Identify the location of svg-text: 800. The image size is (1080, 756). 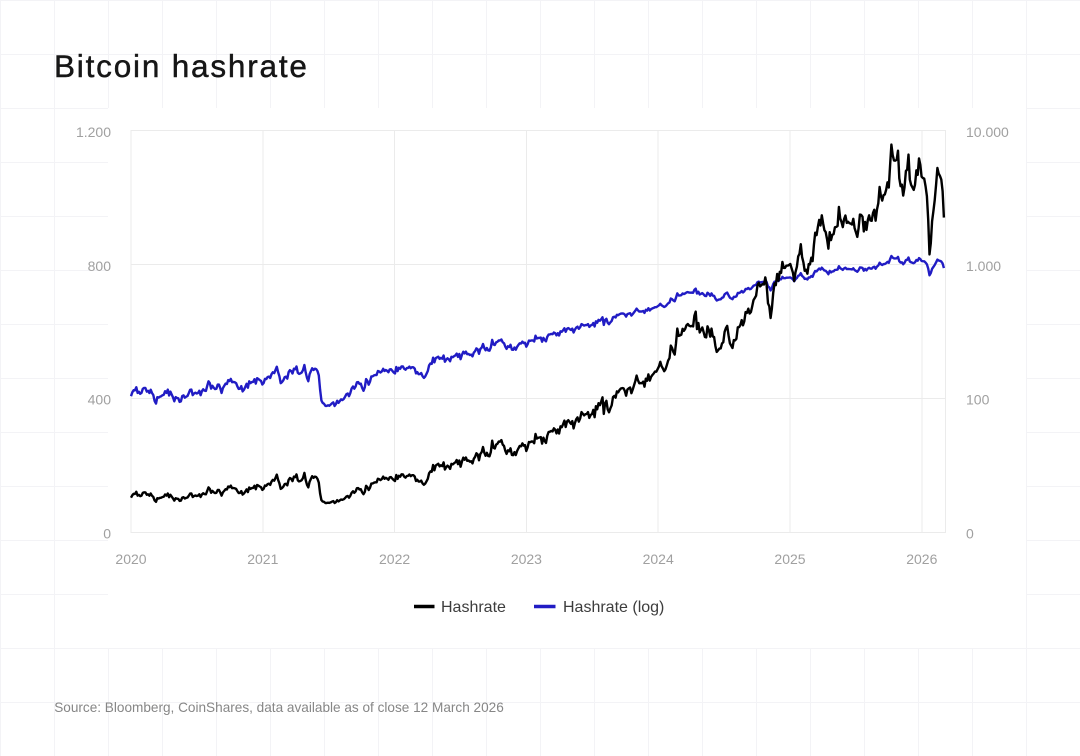
(100, 266).